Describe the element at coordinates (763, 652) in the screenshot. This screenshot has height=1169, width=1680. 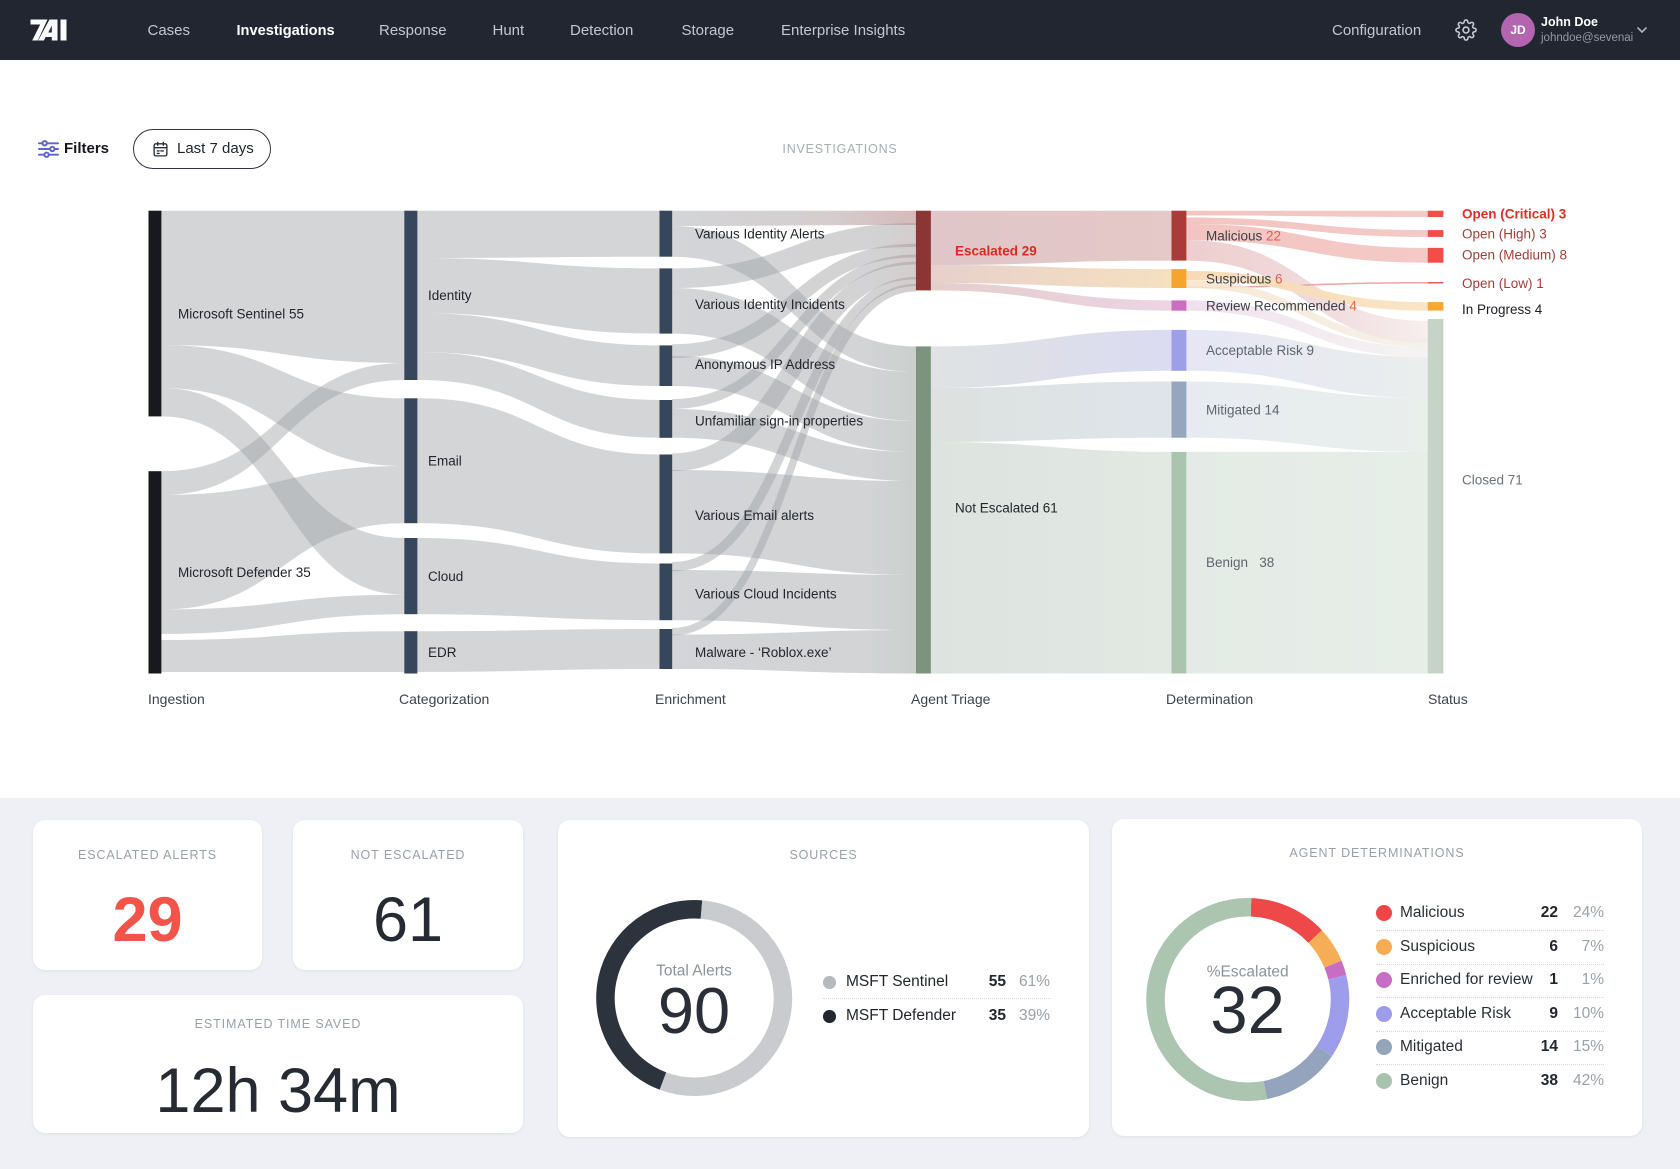
I see `svg-text: Malware - ‘Roblox.exe’` at that location.